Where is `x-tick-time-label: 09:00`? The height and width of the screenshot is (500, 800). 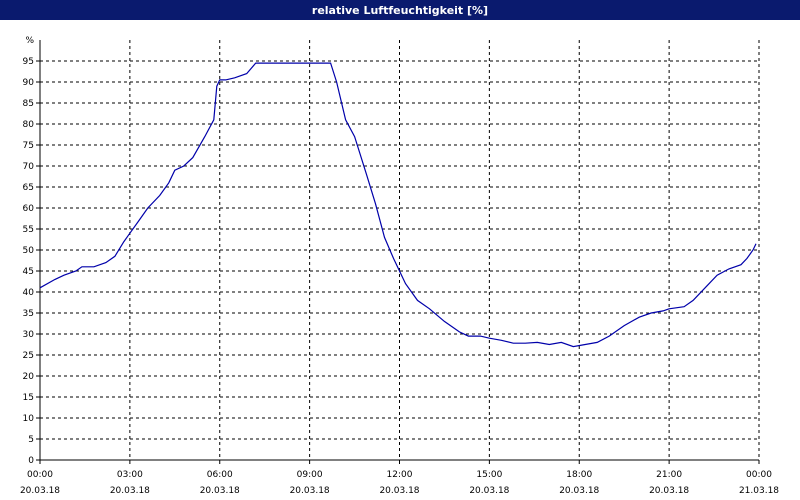 x-tick-time-label: 09:00 is located at coordinates (310, 475).